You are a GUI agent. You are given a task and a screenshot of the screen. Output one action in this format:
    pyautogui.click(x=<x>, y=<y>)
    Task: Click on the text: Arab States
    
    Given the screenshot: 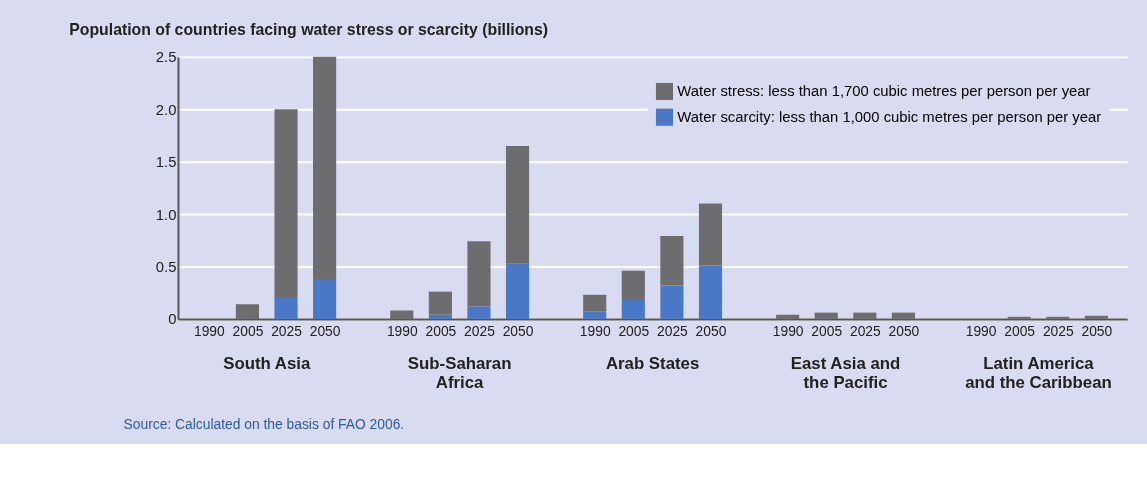 What is the action you would take?
    pyautogui.click(x=652, y=364)
    